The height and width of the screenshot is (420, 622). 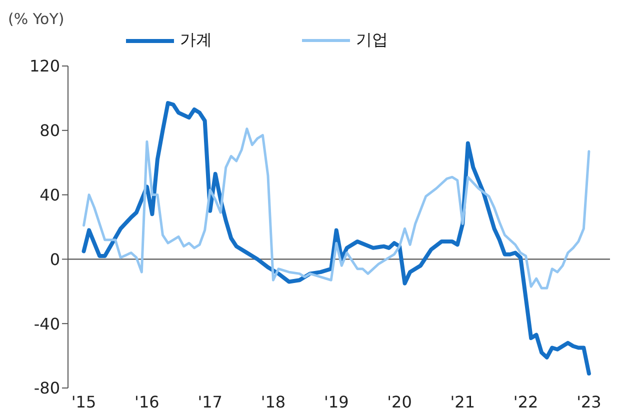 I want to click on legend-label: 가계, so click(x=196, y=40).